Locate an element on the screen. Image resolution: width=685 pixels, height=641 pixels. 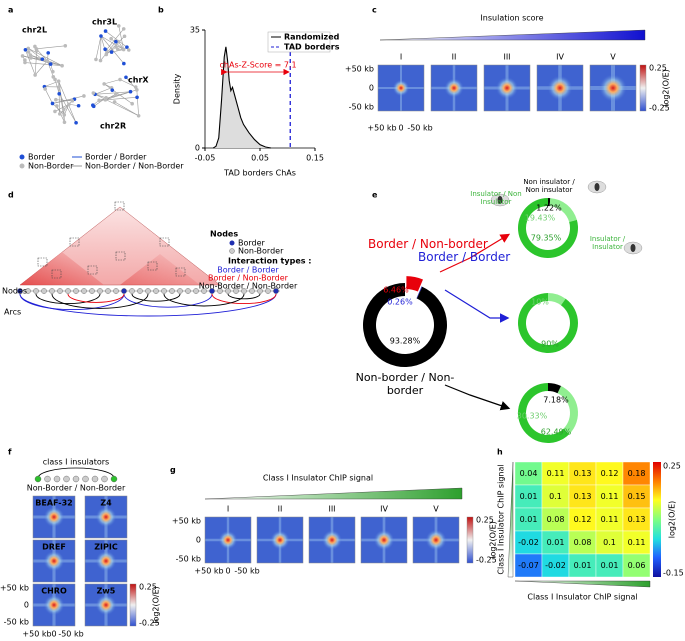
annotation: chAs-Z-Score = 7.1 is located at coordinates (258, 65).